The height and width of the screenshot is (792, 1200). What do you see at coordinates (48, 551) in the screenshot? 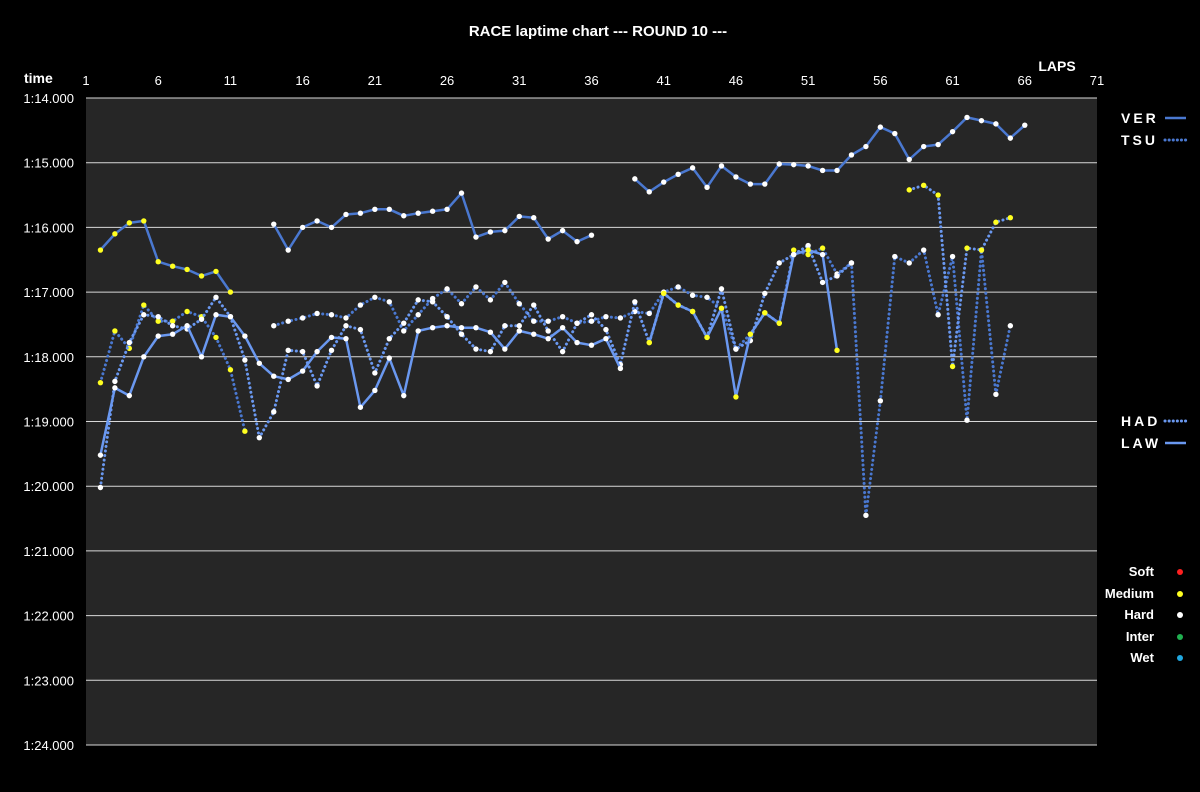
I see `y-tick-label: 1:21.000` at bounding box center [48, 551].